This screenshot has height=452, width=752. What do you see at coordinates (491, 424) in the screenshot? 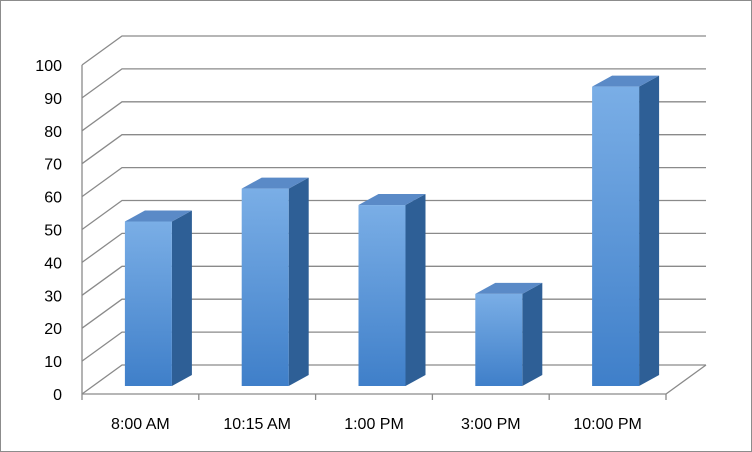
I see `x-tick-label: 3:00 PM` at bounding box center [491, 424].